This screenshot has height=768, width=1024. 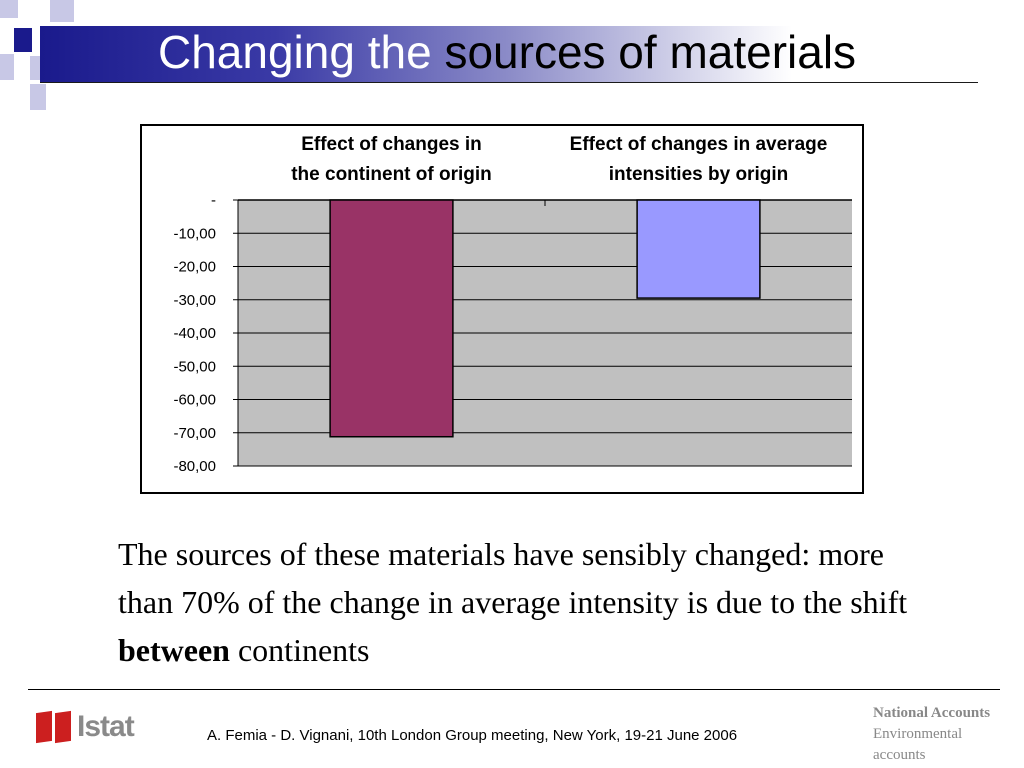 I want to click on body-text-part2: continents, so click(x=303, y=650).